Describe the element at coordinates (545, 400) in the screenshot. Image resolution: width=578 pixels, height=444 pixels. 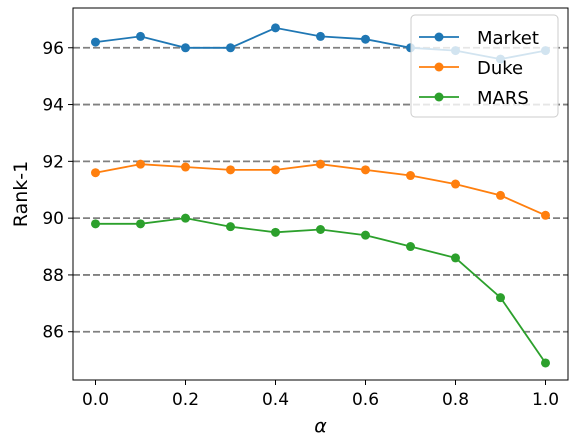
I see `x-tick-label: 1.0` at that location.